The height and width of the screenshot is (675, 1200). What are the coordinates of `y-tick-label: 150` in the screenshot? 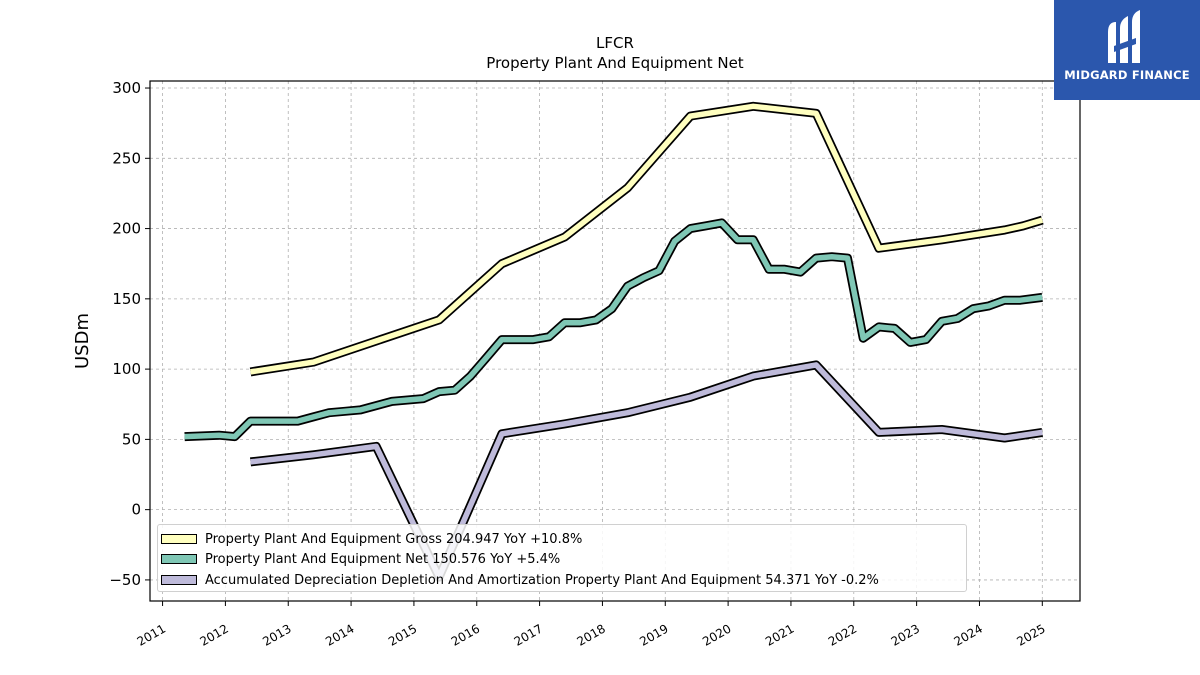 It's located at (126, 299).